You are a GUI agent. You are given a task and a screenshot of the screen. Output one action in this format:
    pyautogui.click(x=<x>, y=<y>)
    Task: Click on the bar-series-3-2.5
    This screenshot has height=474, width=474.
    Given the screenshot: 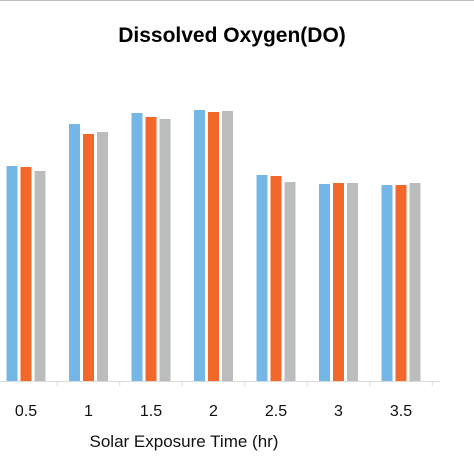 What is the action you would take?
    pyautogui.click(x=290, y=281)
    